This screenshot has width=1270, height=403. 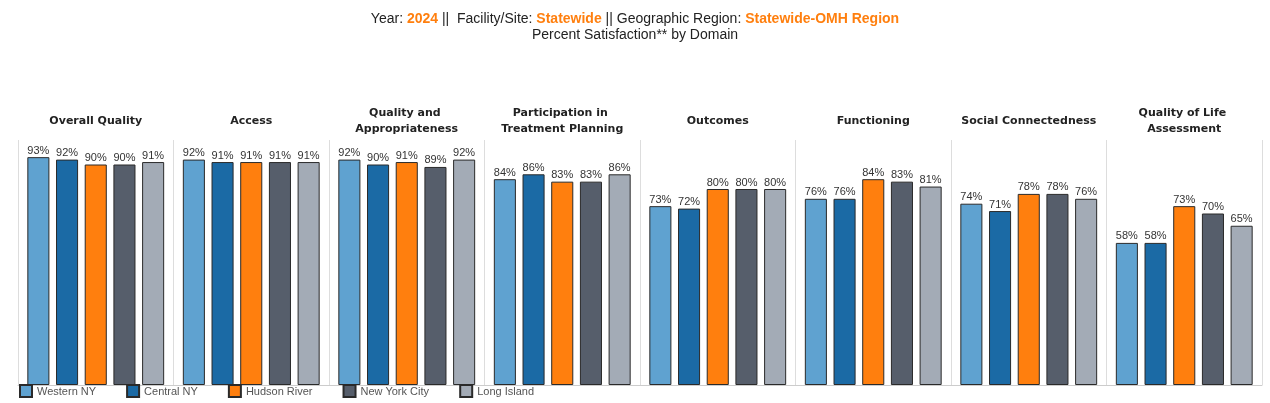 What do you see at coordinates (435, 159) in the screenshot?
I see `data-label: 89%` at bounding box center [435, 159].